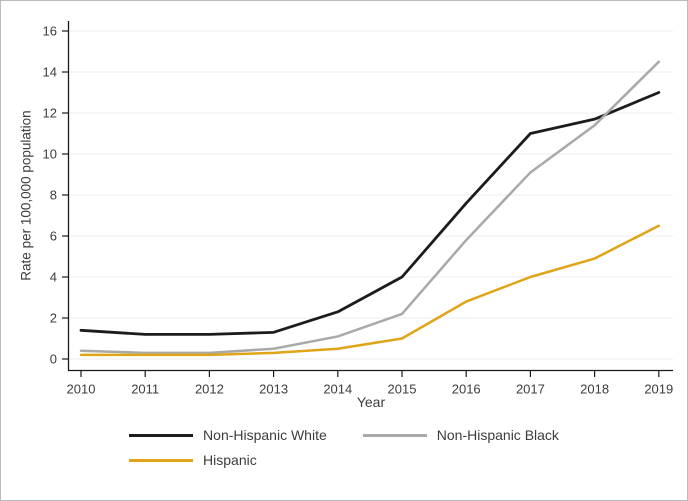 This screenshot has width=688, height=501. I want to click on y-tick-label: 0, so click(53, 359).